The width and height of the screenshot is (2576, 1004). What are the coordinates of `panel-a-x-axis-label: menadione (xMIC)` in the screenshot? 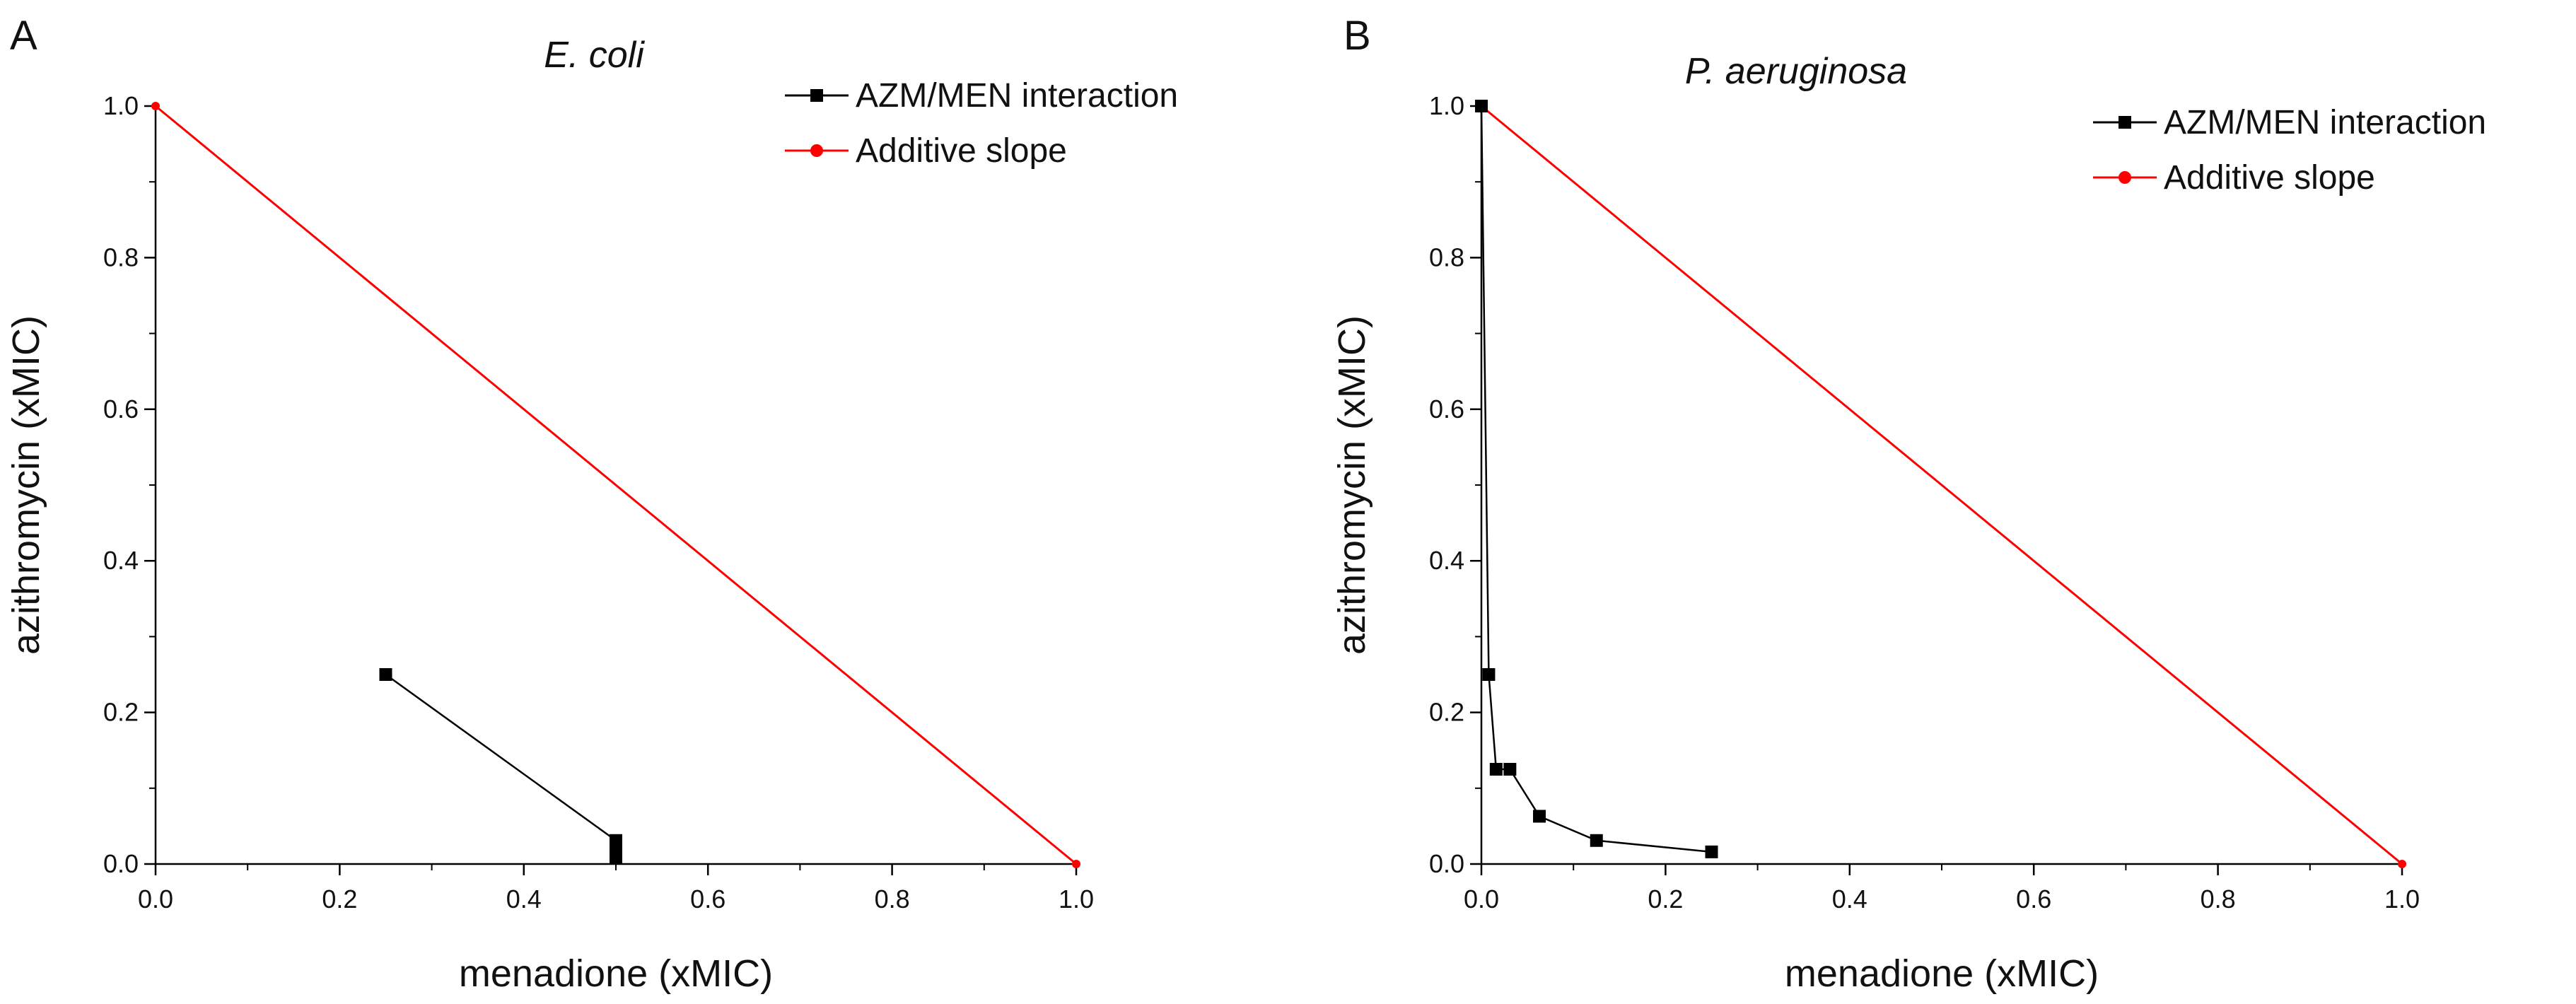 It's located at (616, 973).